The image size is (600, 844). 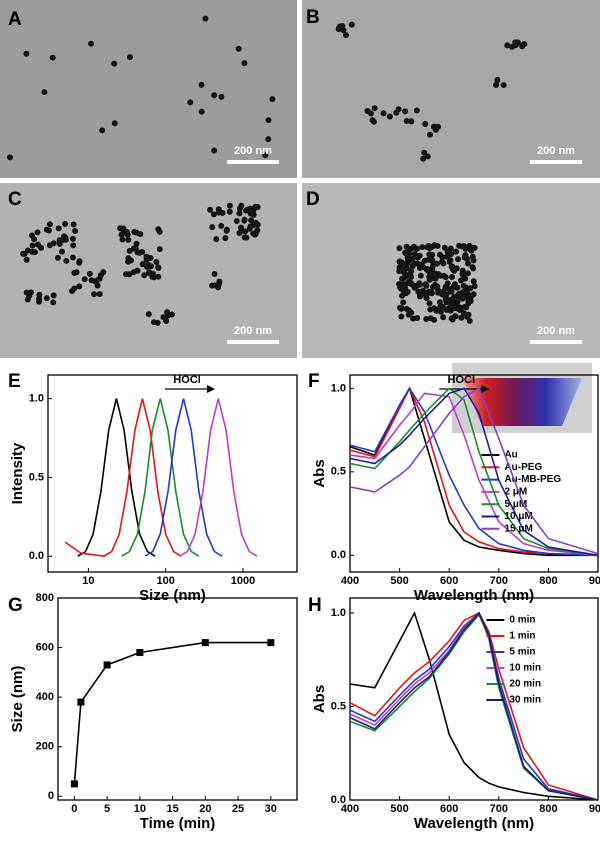 I want to click on legend-label: Au, so click(x=510, y=455).